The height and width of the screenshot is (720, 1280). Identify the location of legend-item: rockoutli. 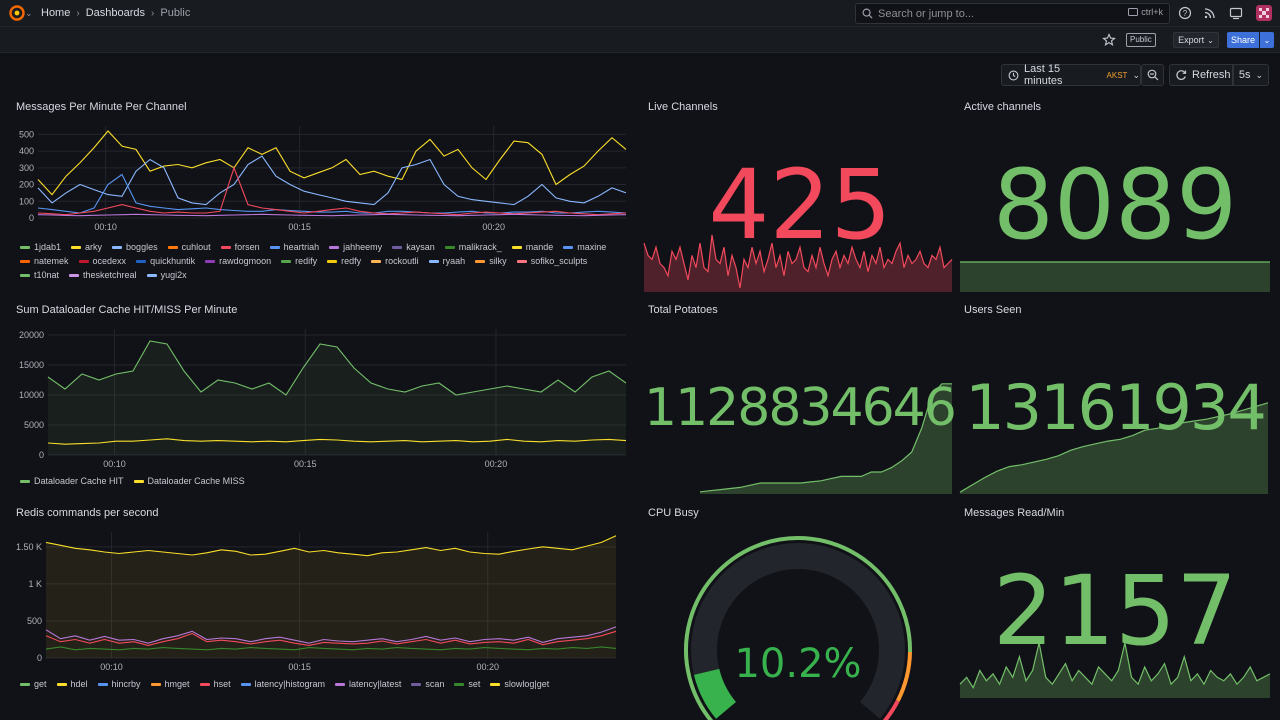
(395, 261).